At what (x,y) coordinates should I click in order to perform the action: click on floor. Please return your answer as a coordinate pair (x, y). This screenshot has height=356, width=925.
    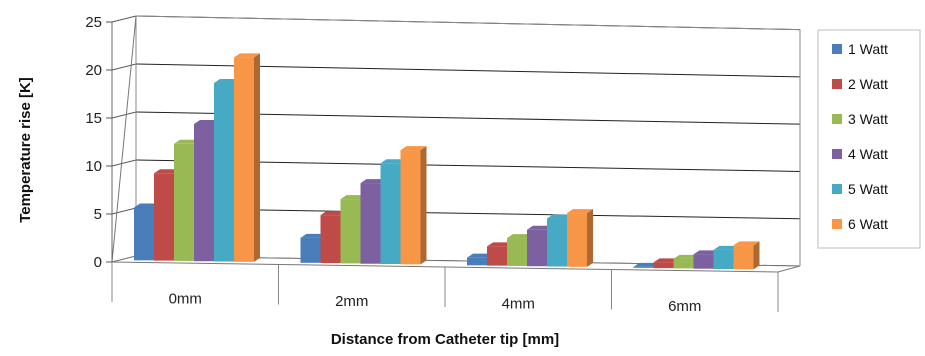
    Looking at the image, I should click on (456, 264).